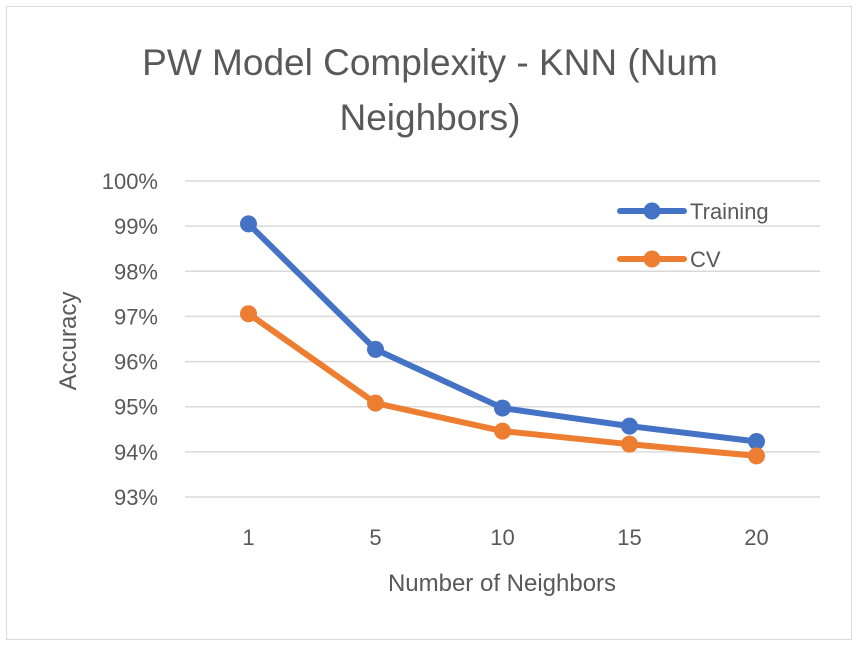 The image size is (860, 648). What do you see at coordinates (430, 117) in the screenshot?
I see `chart-title-line-2: Neighbors)` at bounding box center [430, 117].